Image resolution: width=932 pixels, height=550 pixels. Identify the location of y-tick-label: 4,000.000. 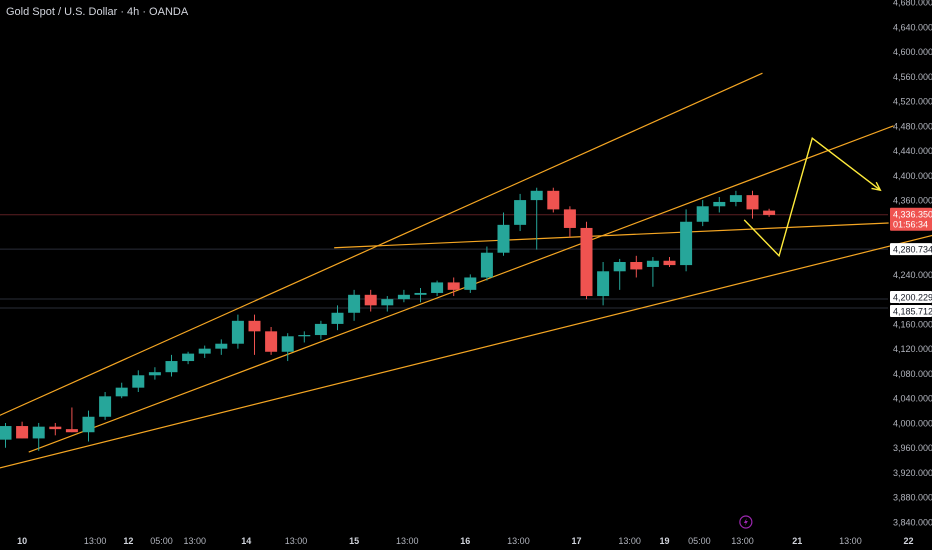
(912, 423).